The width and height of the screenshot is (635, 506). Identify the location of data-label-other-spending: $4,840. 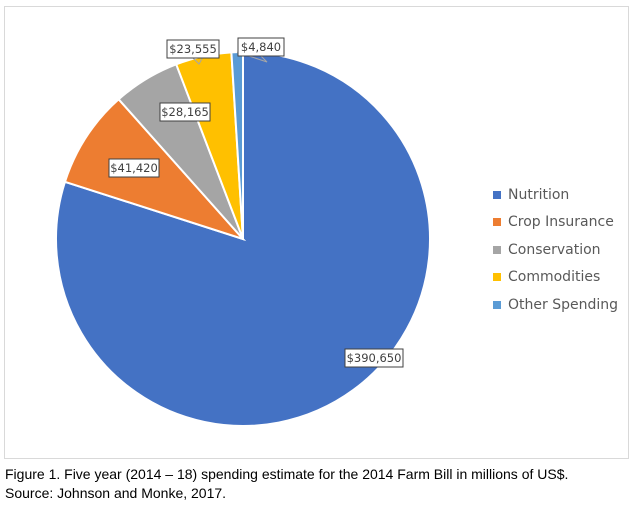
(261, 47).